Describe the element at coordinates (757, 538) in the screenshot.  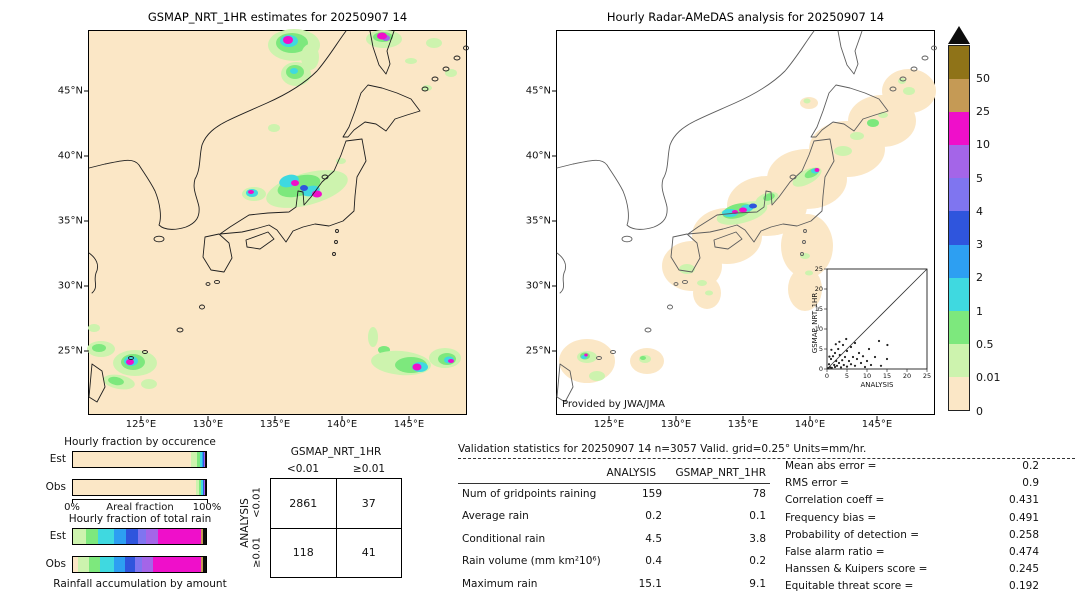
I see `gsmap-value: 3.8` at that location.